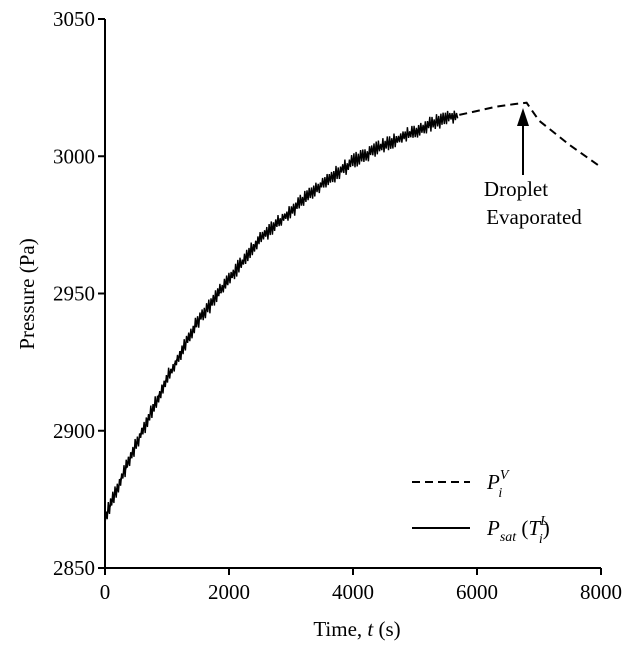 The height and width of the screenshot is (645, 638). What do you see at coordinates (498, 484) in the screenshot?
I see `legend-label-pv: PV i` at bounding box center [498, 484].